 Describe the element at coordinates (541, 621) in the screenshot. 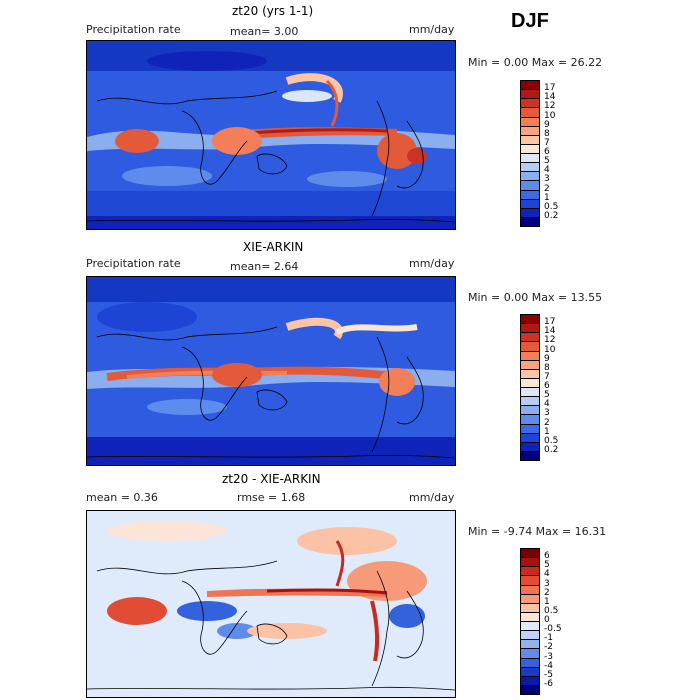

I see `panel-3-colorbar: 6 5 4 3 2 1 0.5 0 -0.5 -1 -2 -3 -4 -5 -6` at that location.